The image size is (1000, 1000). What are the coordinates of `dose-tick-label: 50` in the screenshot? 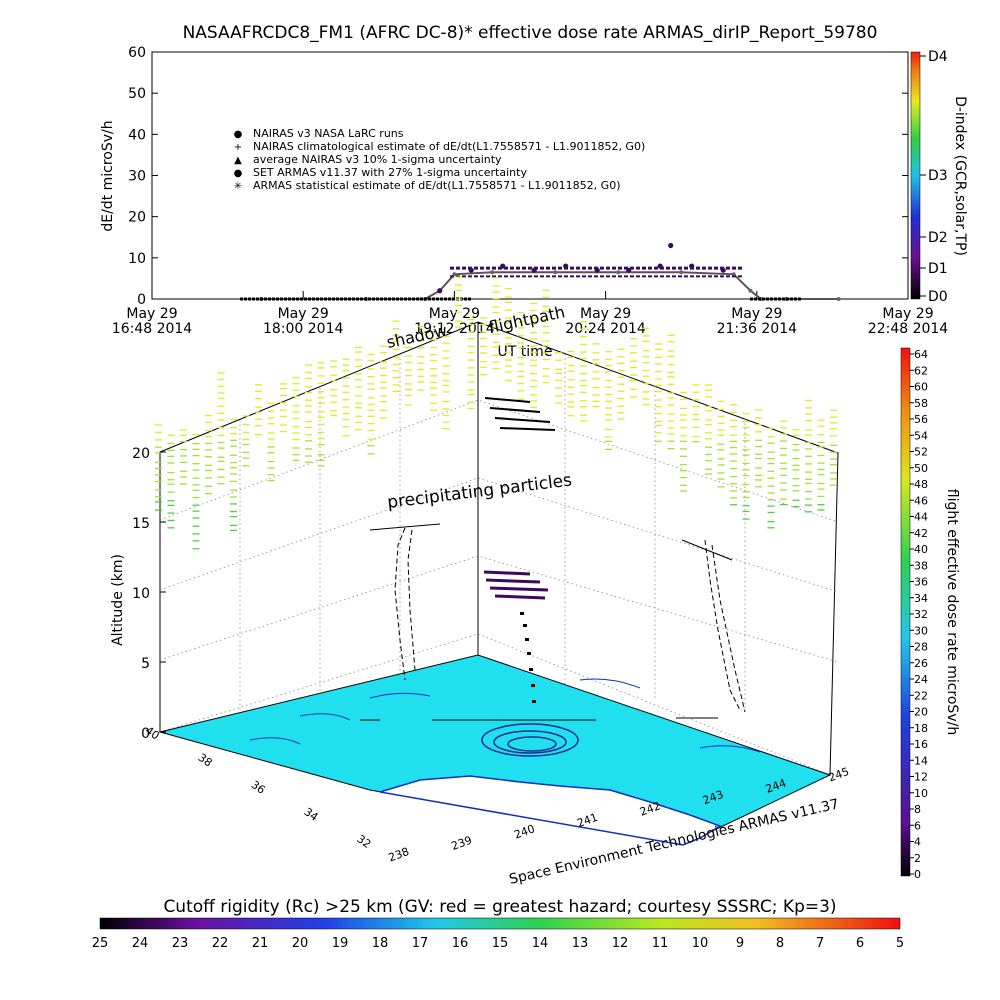 It's located at (921, 468).